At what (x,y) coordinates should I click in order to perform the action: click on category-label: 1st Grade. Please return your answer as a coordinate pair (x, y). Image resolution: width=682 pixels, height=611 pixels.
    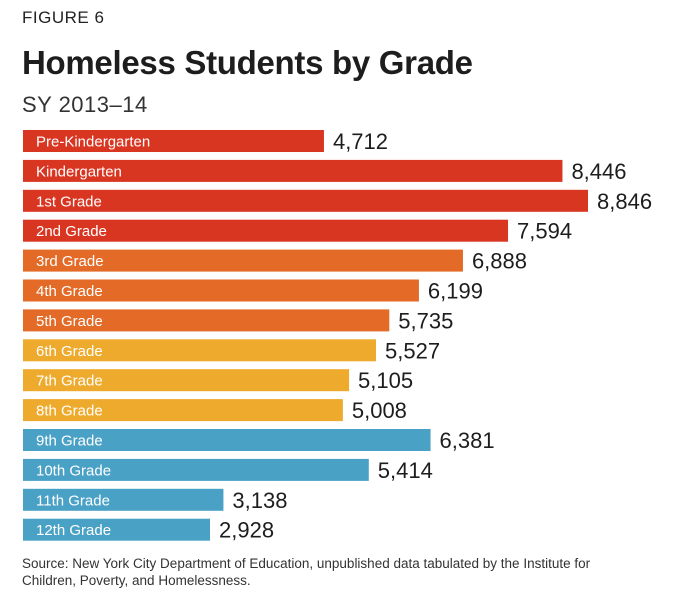
    Looking at the image, I should click on (69, 201).